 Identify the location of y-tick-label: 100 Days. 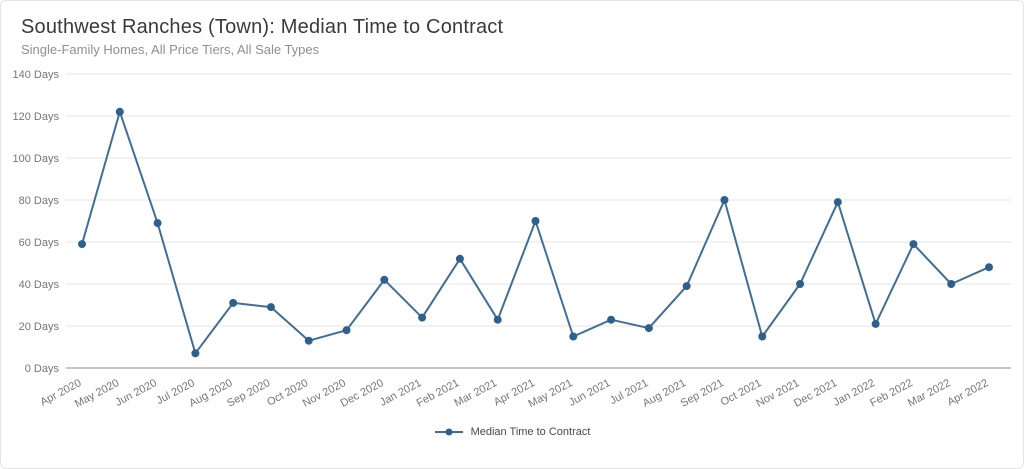
(36, 159).